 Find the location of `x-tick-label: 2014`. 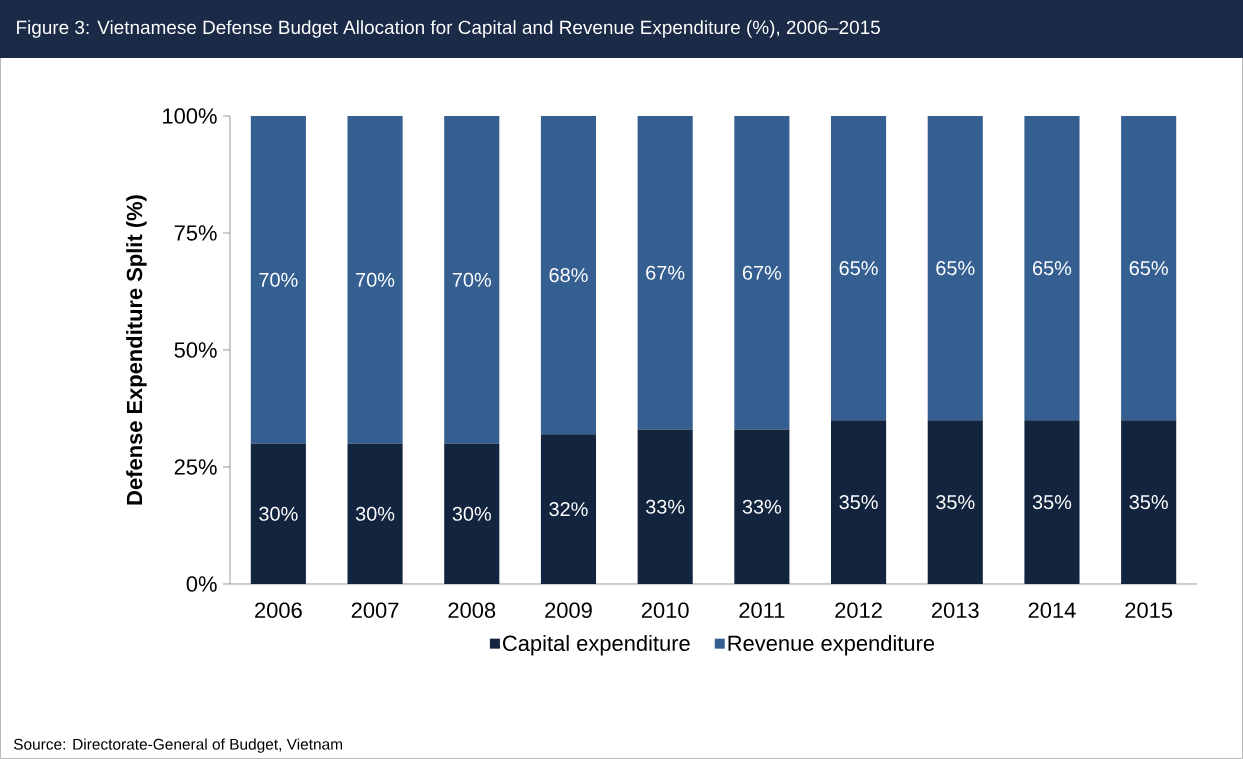

x-tick-label: 2014 is located at coordinates (1052, 610).